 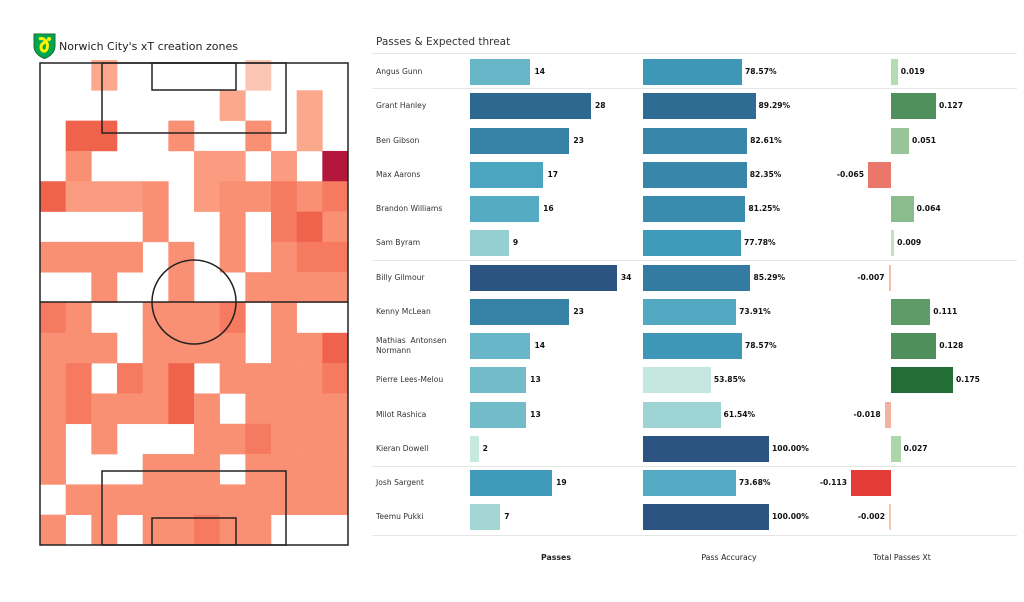 What do you see at coordinates (902, 557) in the screenshot?
I see `column-header-total-passes-xt: Total Passes Xt` at bounding box center [902, 557].